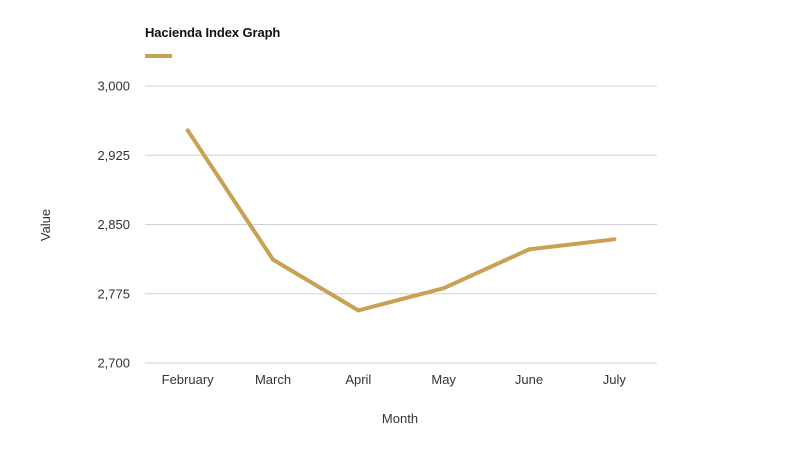 This screenshot has width=800, height=450. What do you see at coordinates (45, 225) in the screenshot?
I see `y-axis-title: Value` at bounding box center [45, 225].